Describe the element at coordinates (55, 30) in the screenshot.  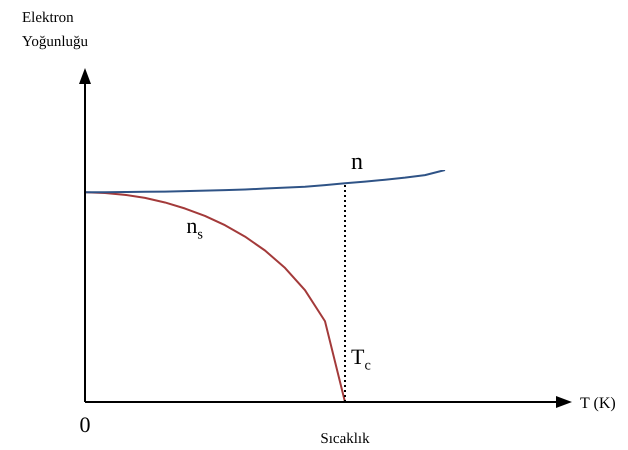
I see `text: Elektron Yoğunluğu` at that location.